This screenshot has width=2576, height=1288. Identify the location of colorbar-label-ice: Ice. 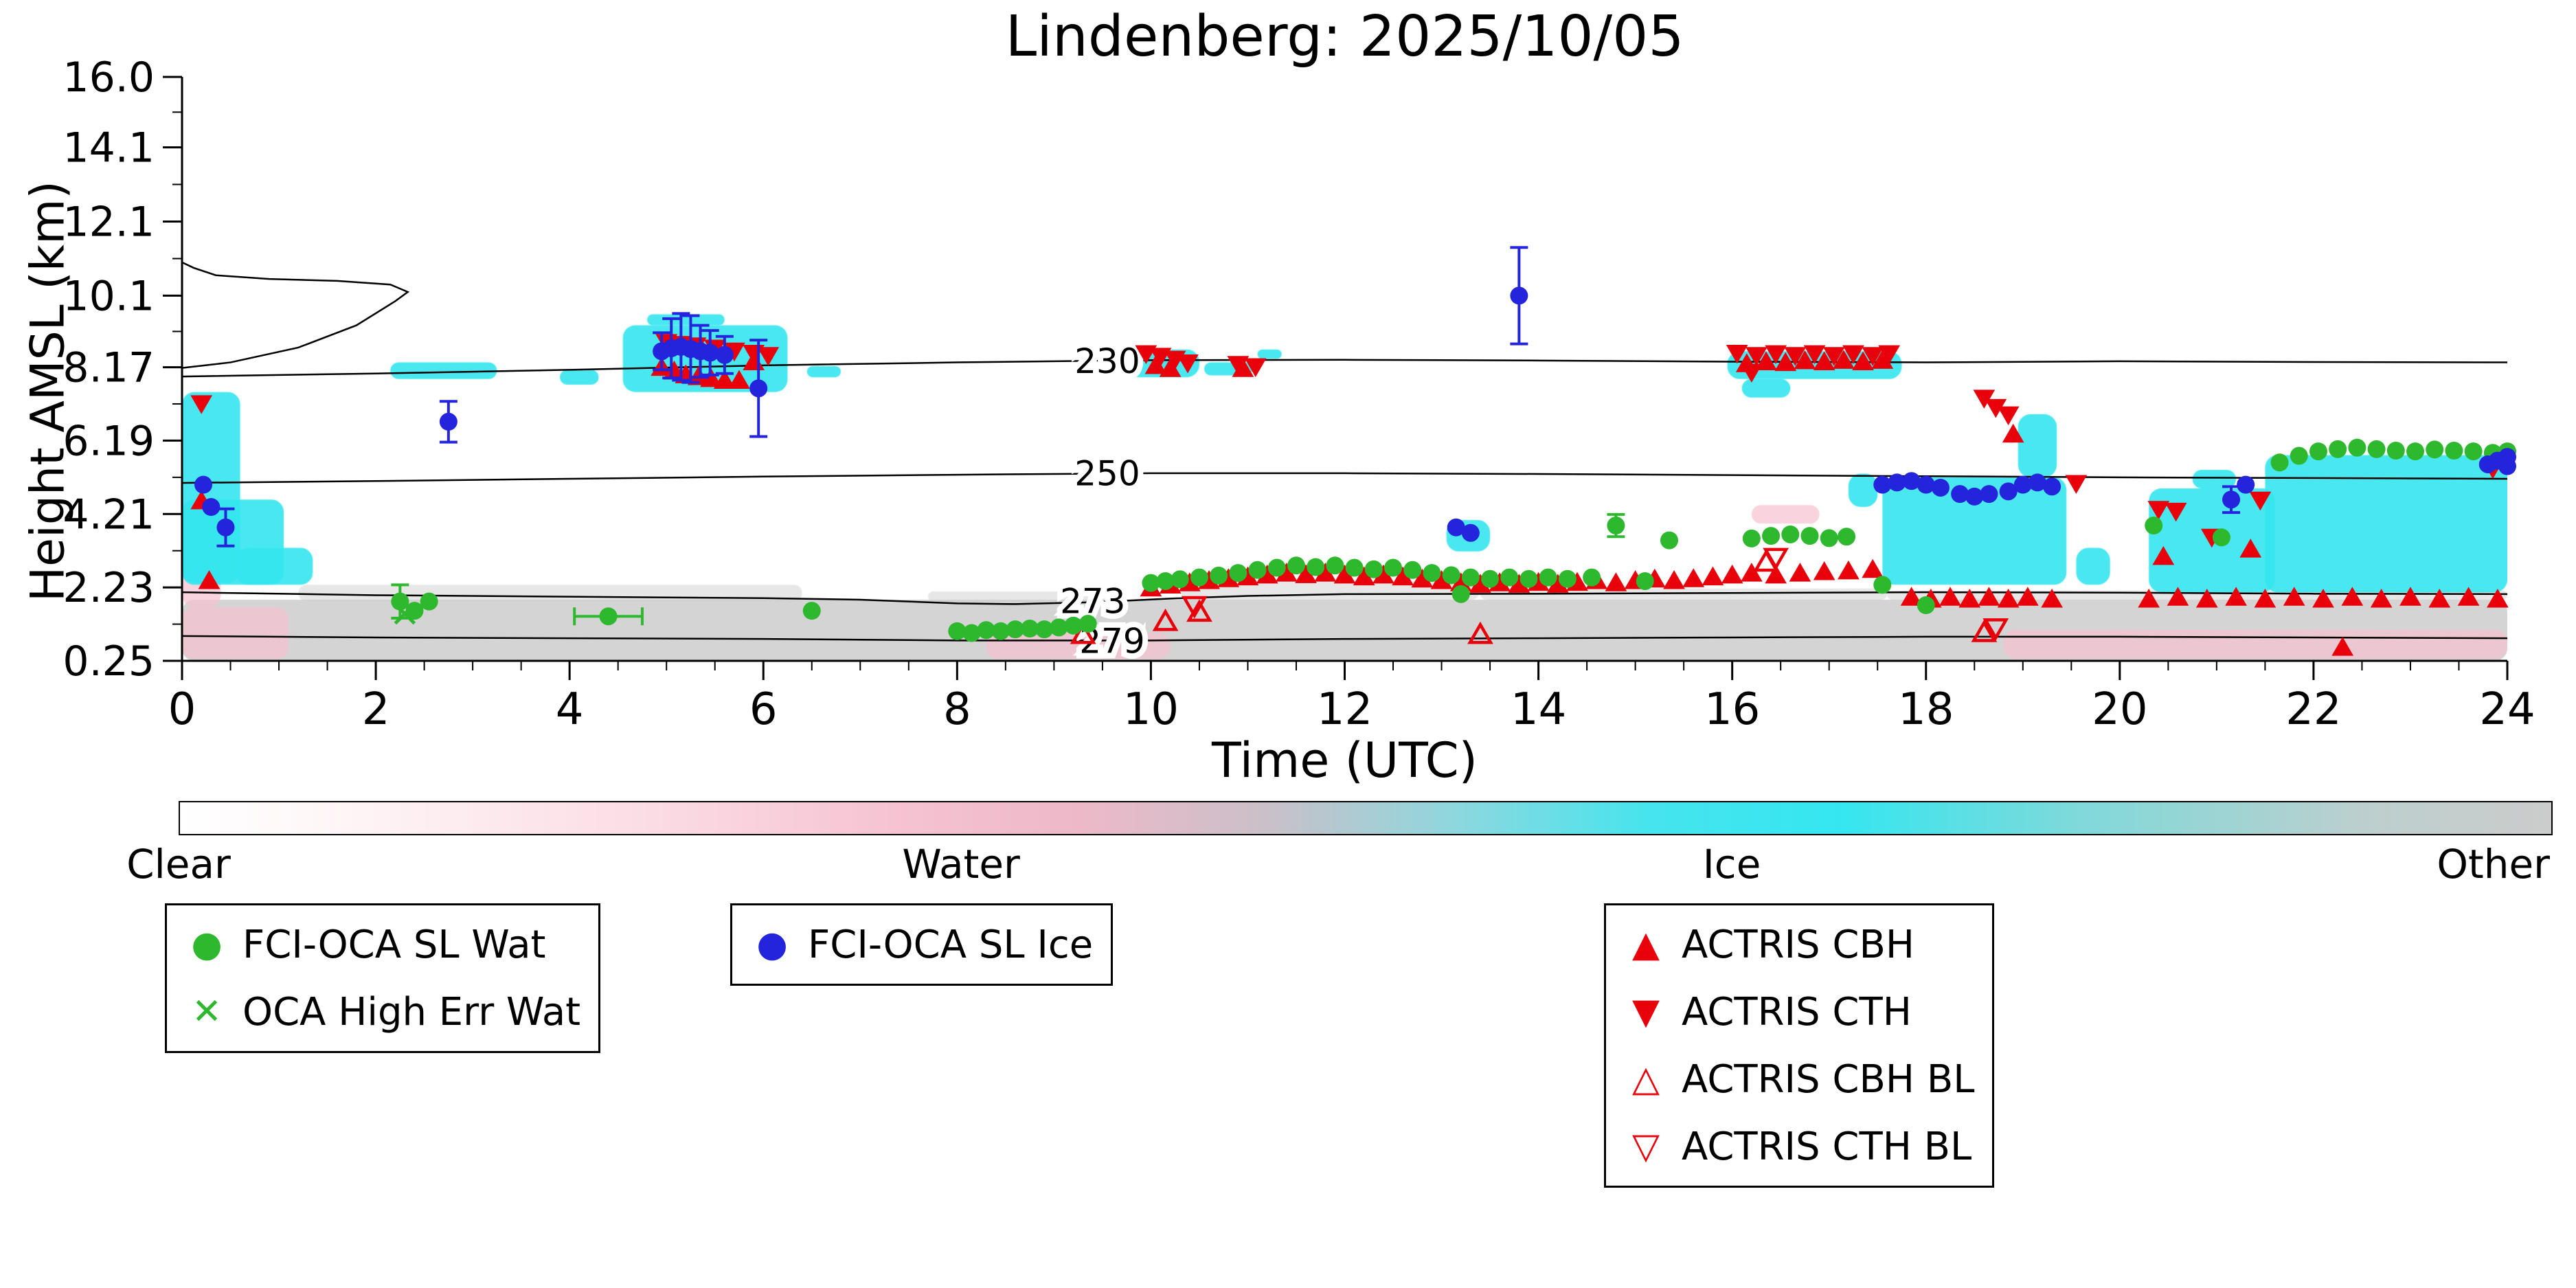
(1731, 864).